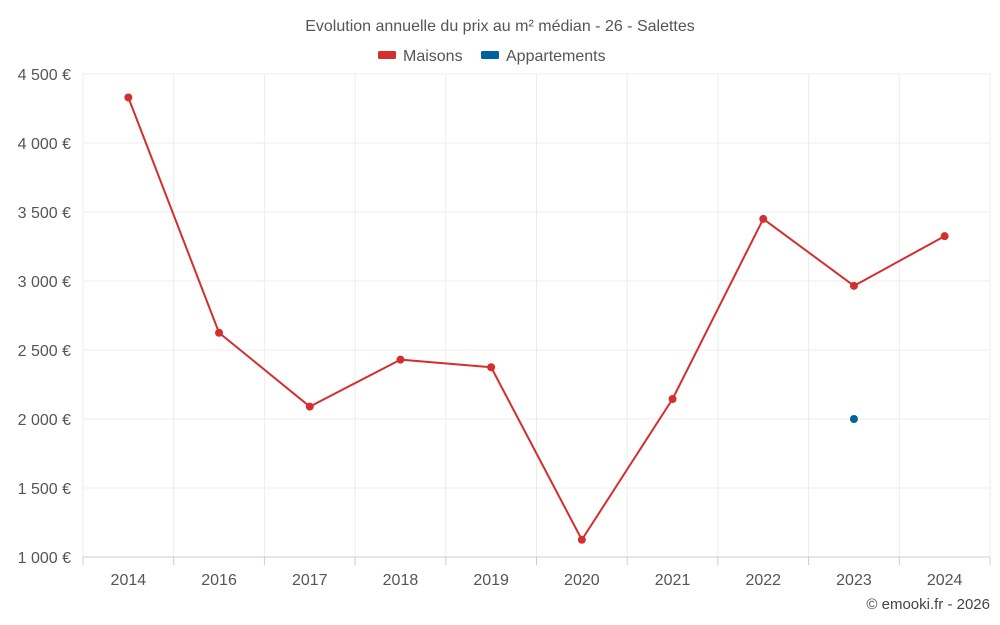 Image resolution: width=1000 pixels, height=625 pixels. I want to click on credit-text: © emooki.fr - 2026, so click(928, 604).